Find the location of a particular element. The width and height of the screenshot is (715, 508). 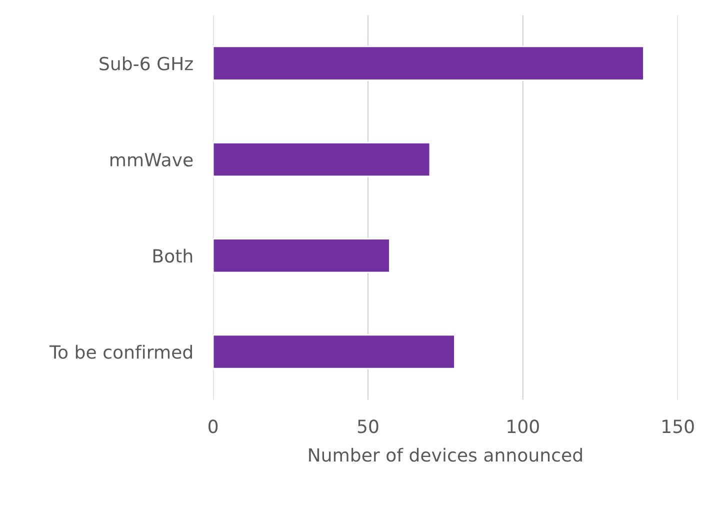

x-tick-label: 50 is located at coordinates (368, 427).